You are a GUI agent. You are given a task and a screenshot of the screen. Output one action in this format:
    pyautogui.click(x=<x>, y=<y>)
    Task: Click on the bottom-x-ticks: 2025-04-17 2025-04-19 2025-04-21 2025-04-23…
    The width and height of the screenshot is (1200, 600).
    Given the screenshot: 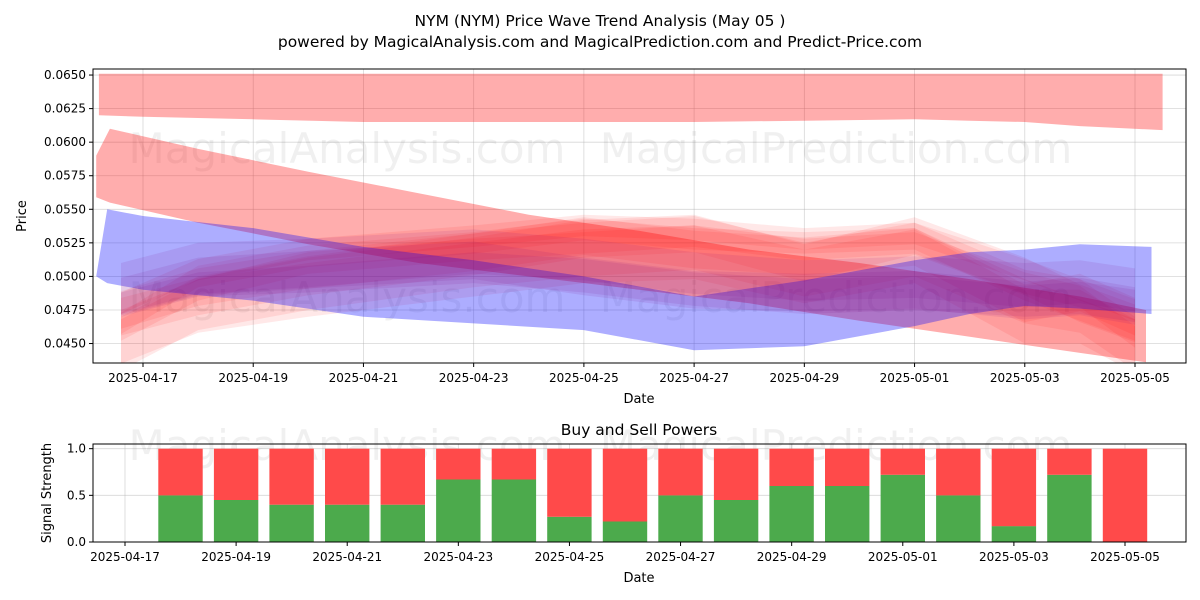 What is the action you would take?
    pyautogui.click(x=625, y=553)
    